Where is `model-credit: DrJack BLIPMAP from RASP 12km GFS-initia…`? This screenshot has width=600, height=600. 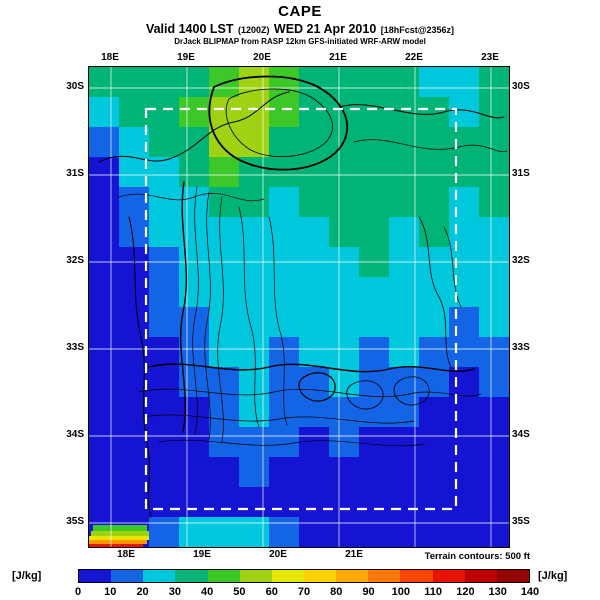
model-credit: DrJack BLIPMAP from RASP 12km GFS-initia… is located at coordinates (300, 41).